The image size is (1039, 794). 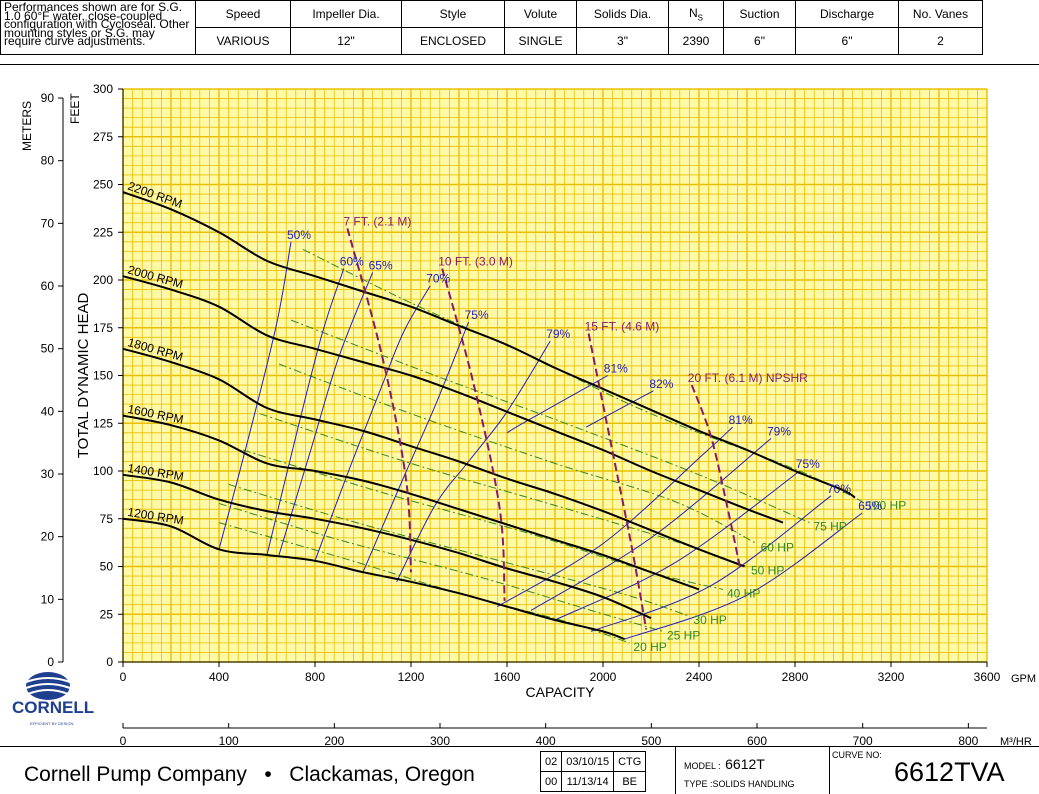 I want to click on volute-label: Volute, so click(x=540, y=14).